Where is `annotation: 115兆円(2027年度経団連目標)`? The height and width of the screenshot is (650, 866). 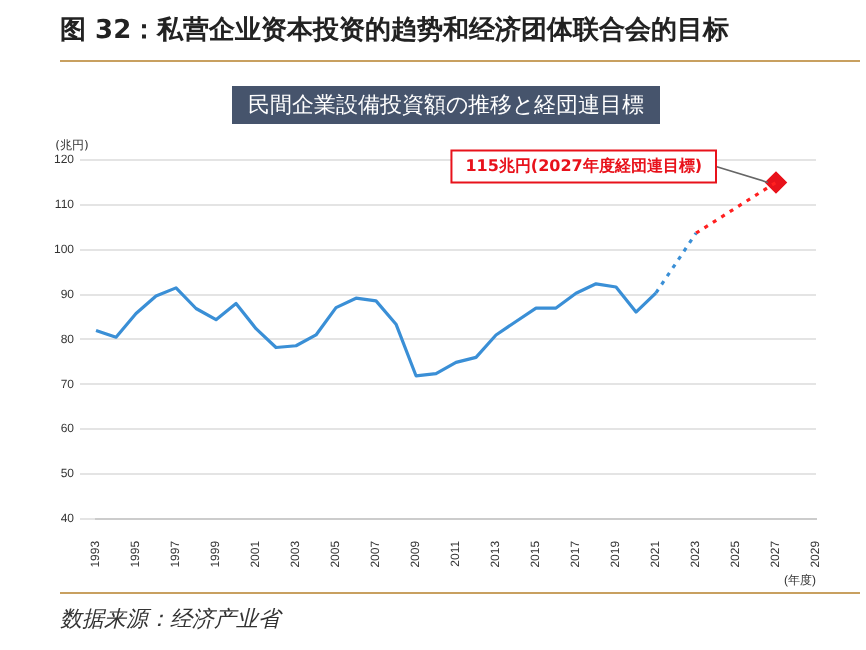
annotation: 115兆円(2027年度経団連目標) is located at coordinates (584, 164).